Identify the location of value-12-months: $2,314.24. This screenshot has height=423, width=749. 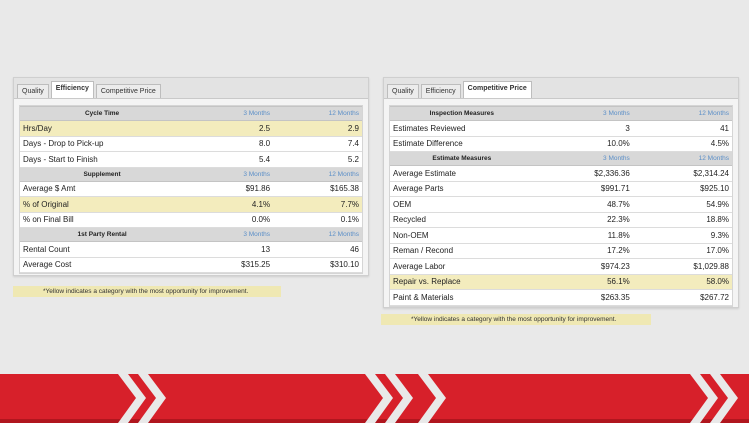
(682, 173).